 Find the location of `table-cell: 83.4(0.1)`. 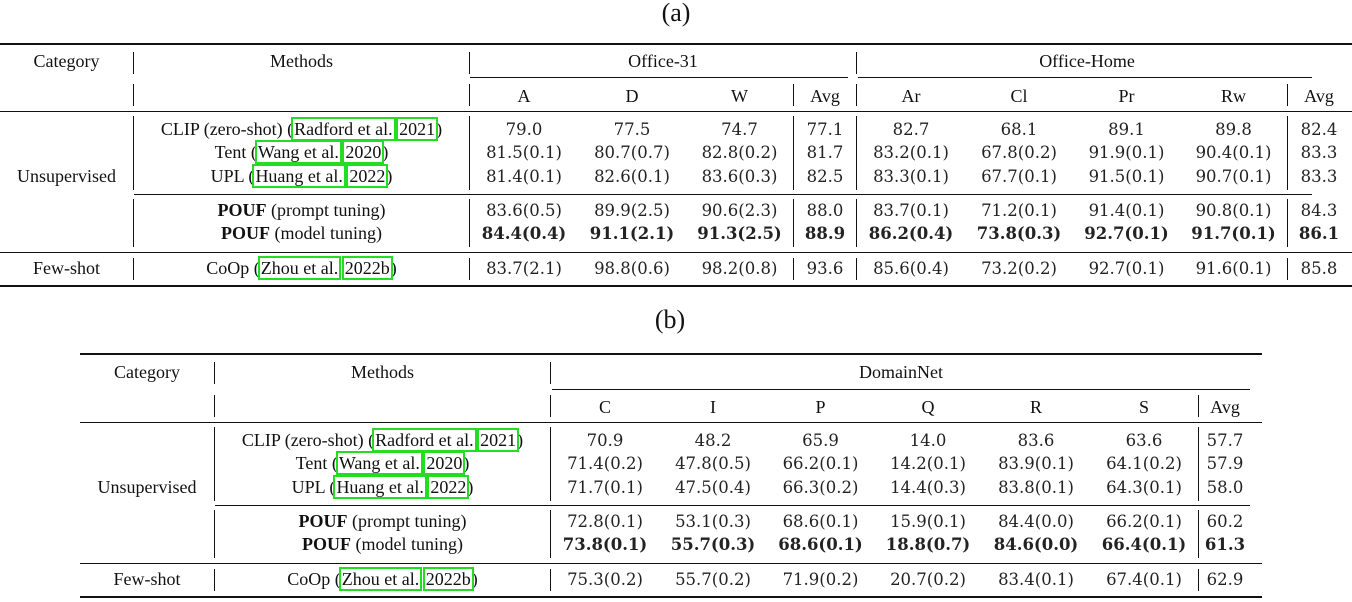

table-cell: 83.4(0.1) is located at coordinates (1036, 579).